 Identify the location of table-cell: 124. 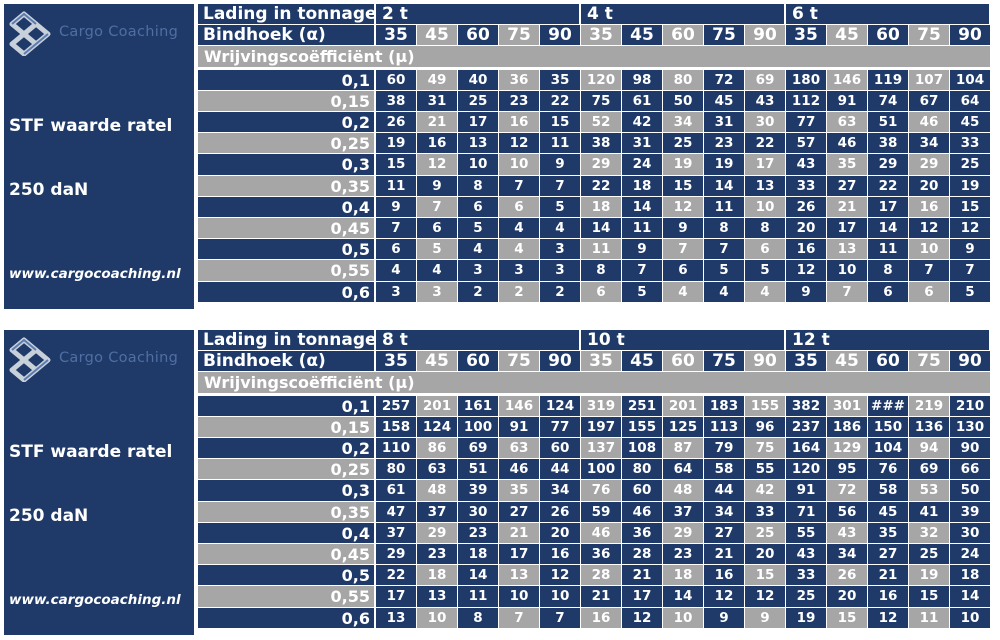
(560, 405).